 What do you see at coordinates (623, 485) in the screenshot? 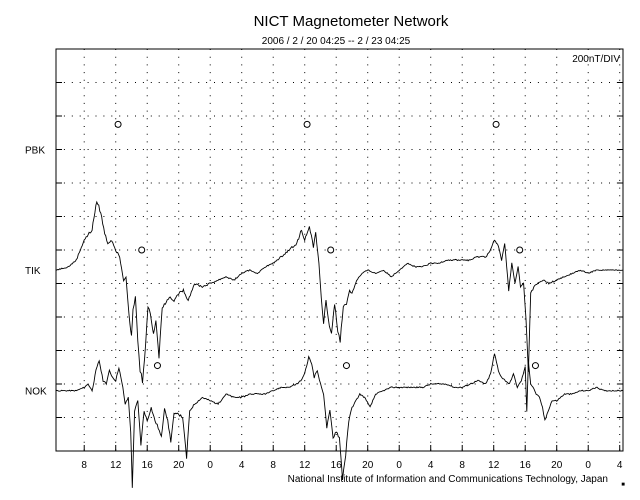
I see `corner-mark: ■` at bounding box center [623, 485].